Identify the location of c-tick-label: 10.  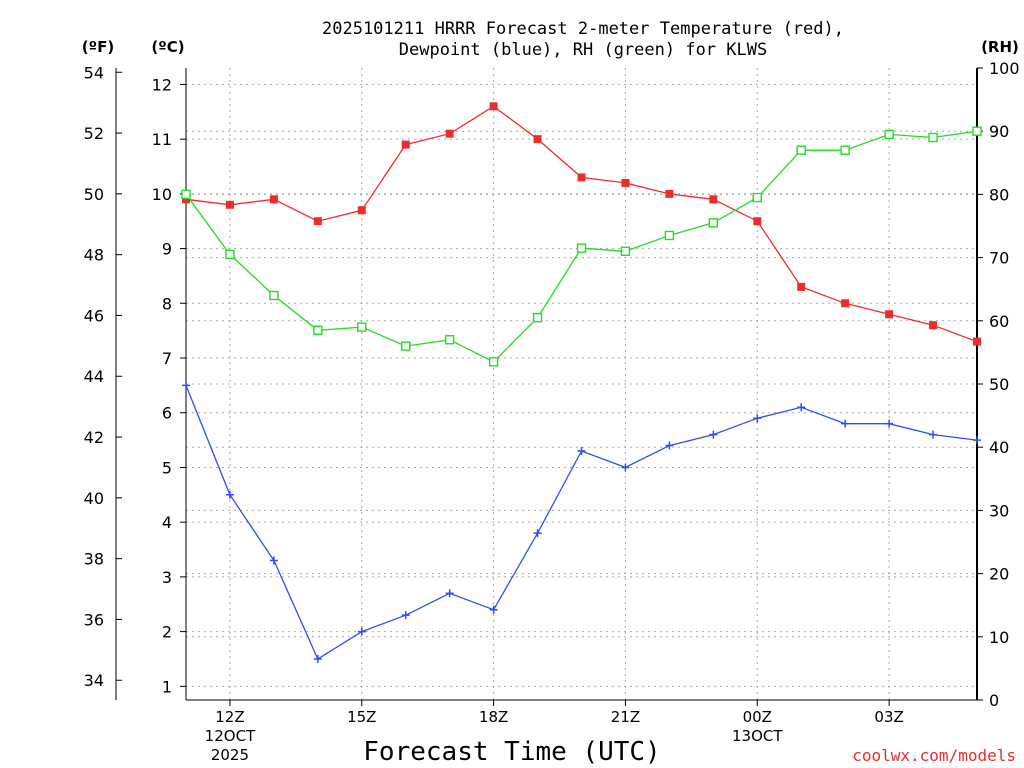
(162, 194).